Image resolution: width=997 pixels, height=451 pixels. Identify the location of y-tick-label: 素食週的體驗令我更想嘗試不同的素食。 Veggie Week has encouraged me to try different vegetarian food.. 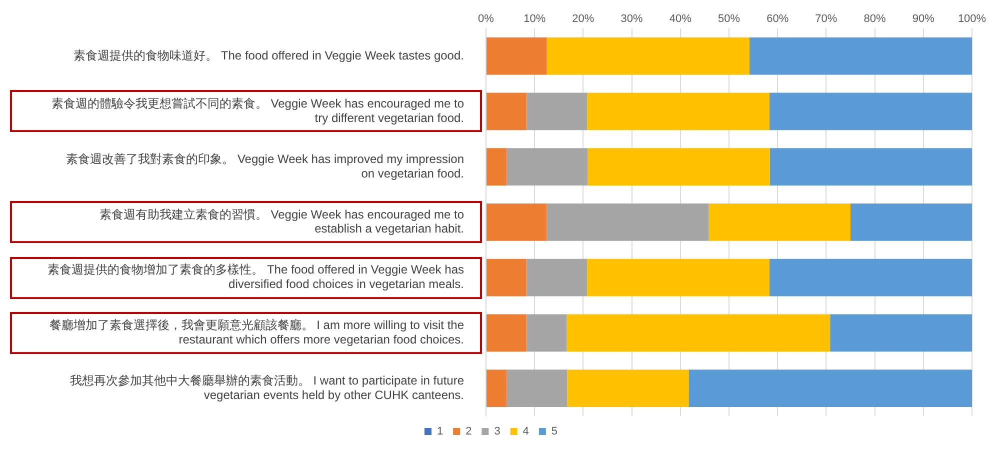
(257, 110).